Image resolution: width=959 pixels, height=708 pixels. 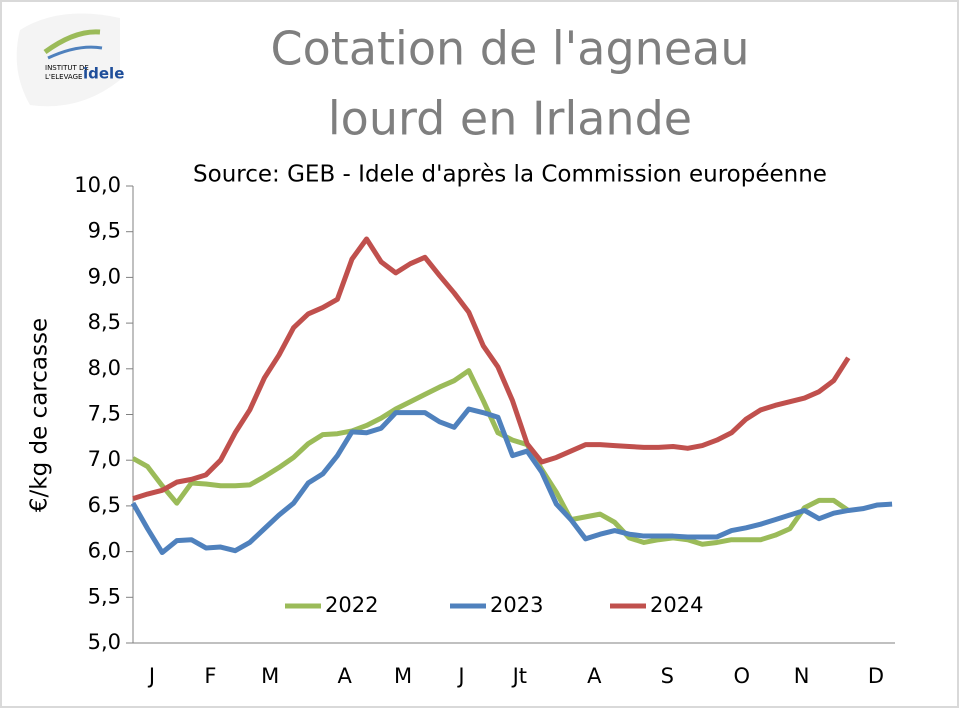 What do you see at coordinates (104, 322) in the screenshot?
I see `y-tick-label: 8,5` at bounding box center [104, 322].